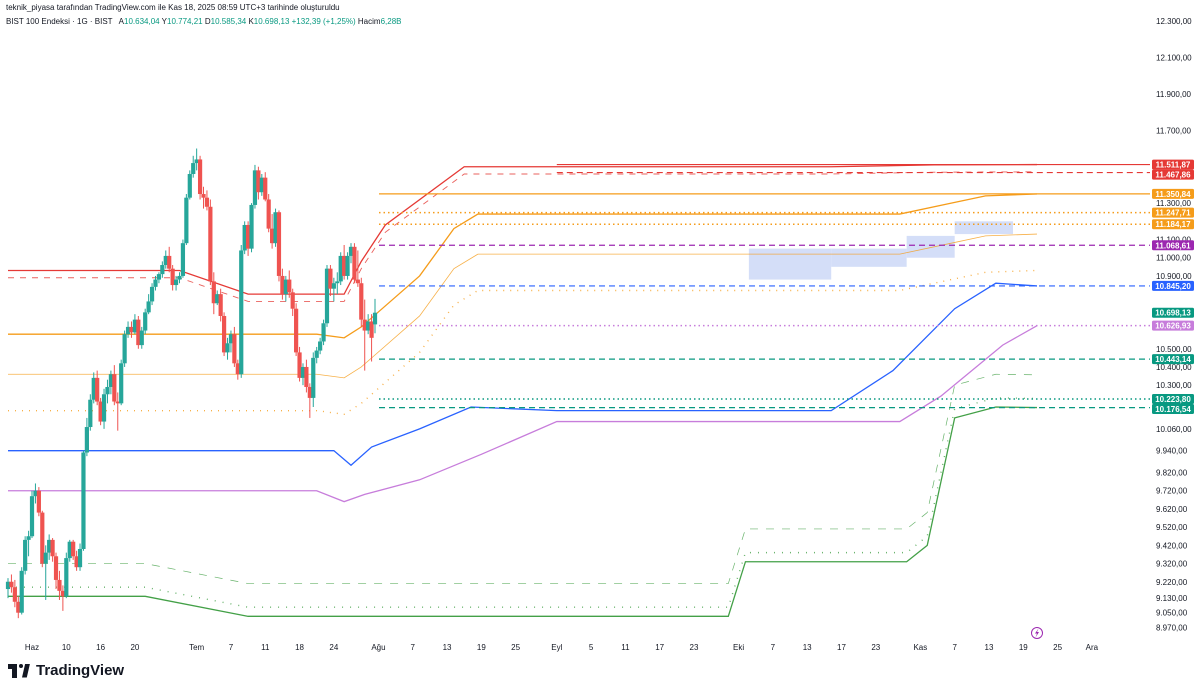 This screenshot has height=689, width=1199. Describe the element at coordinates (32, 647) in the screenshot. I see `x-tick-label: Haz` at that location.